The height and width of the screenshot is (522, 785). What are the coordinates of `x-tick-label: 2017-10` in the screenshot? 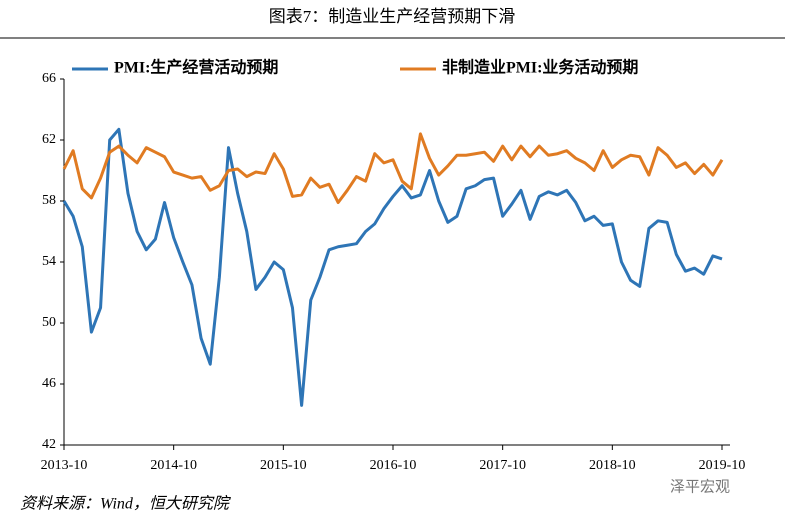 It's located at (502, 465).